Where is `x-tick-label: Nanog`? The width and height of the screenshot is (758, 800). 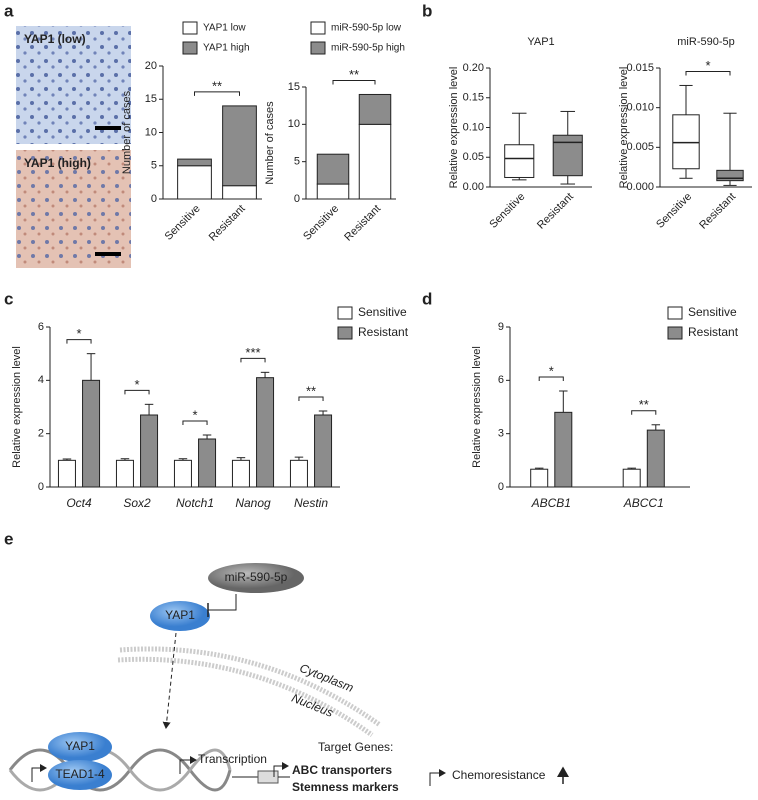 x-tick-label: Nanog is located at coordinates (253, 503).